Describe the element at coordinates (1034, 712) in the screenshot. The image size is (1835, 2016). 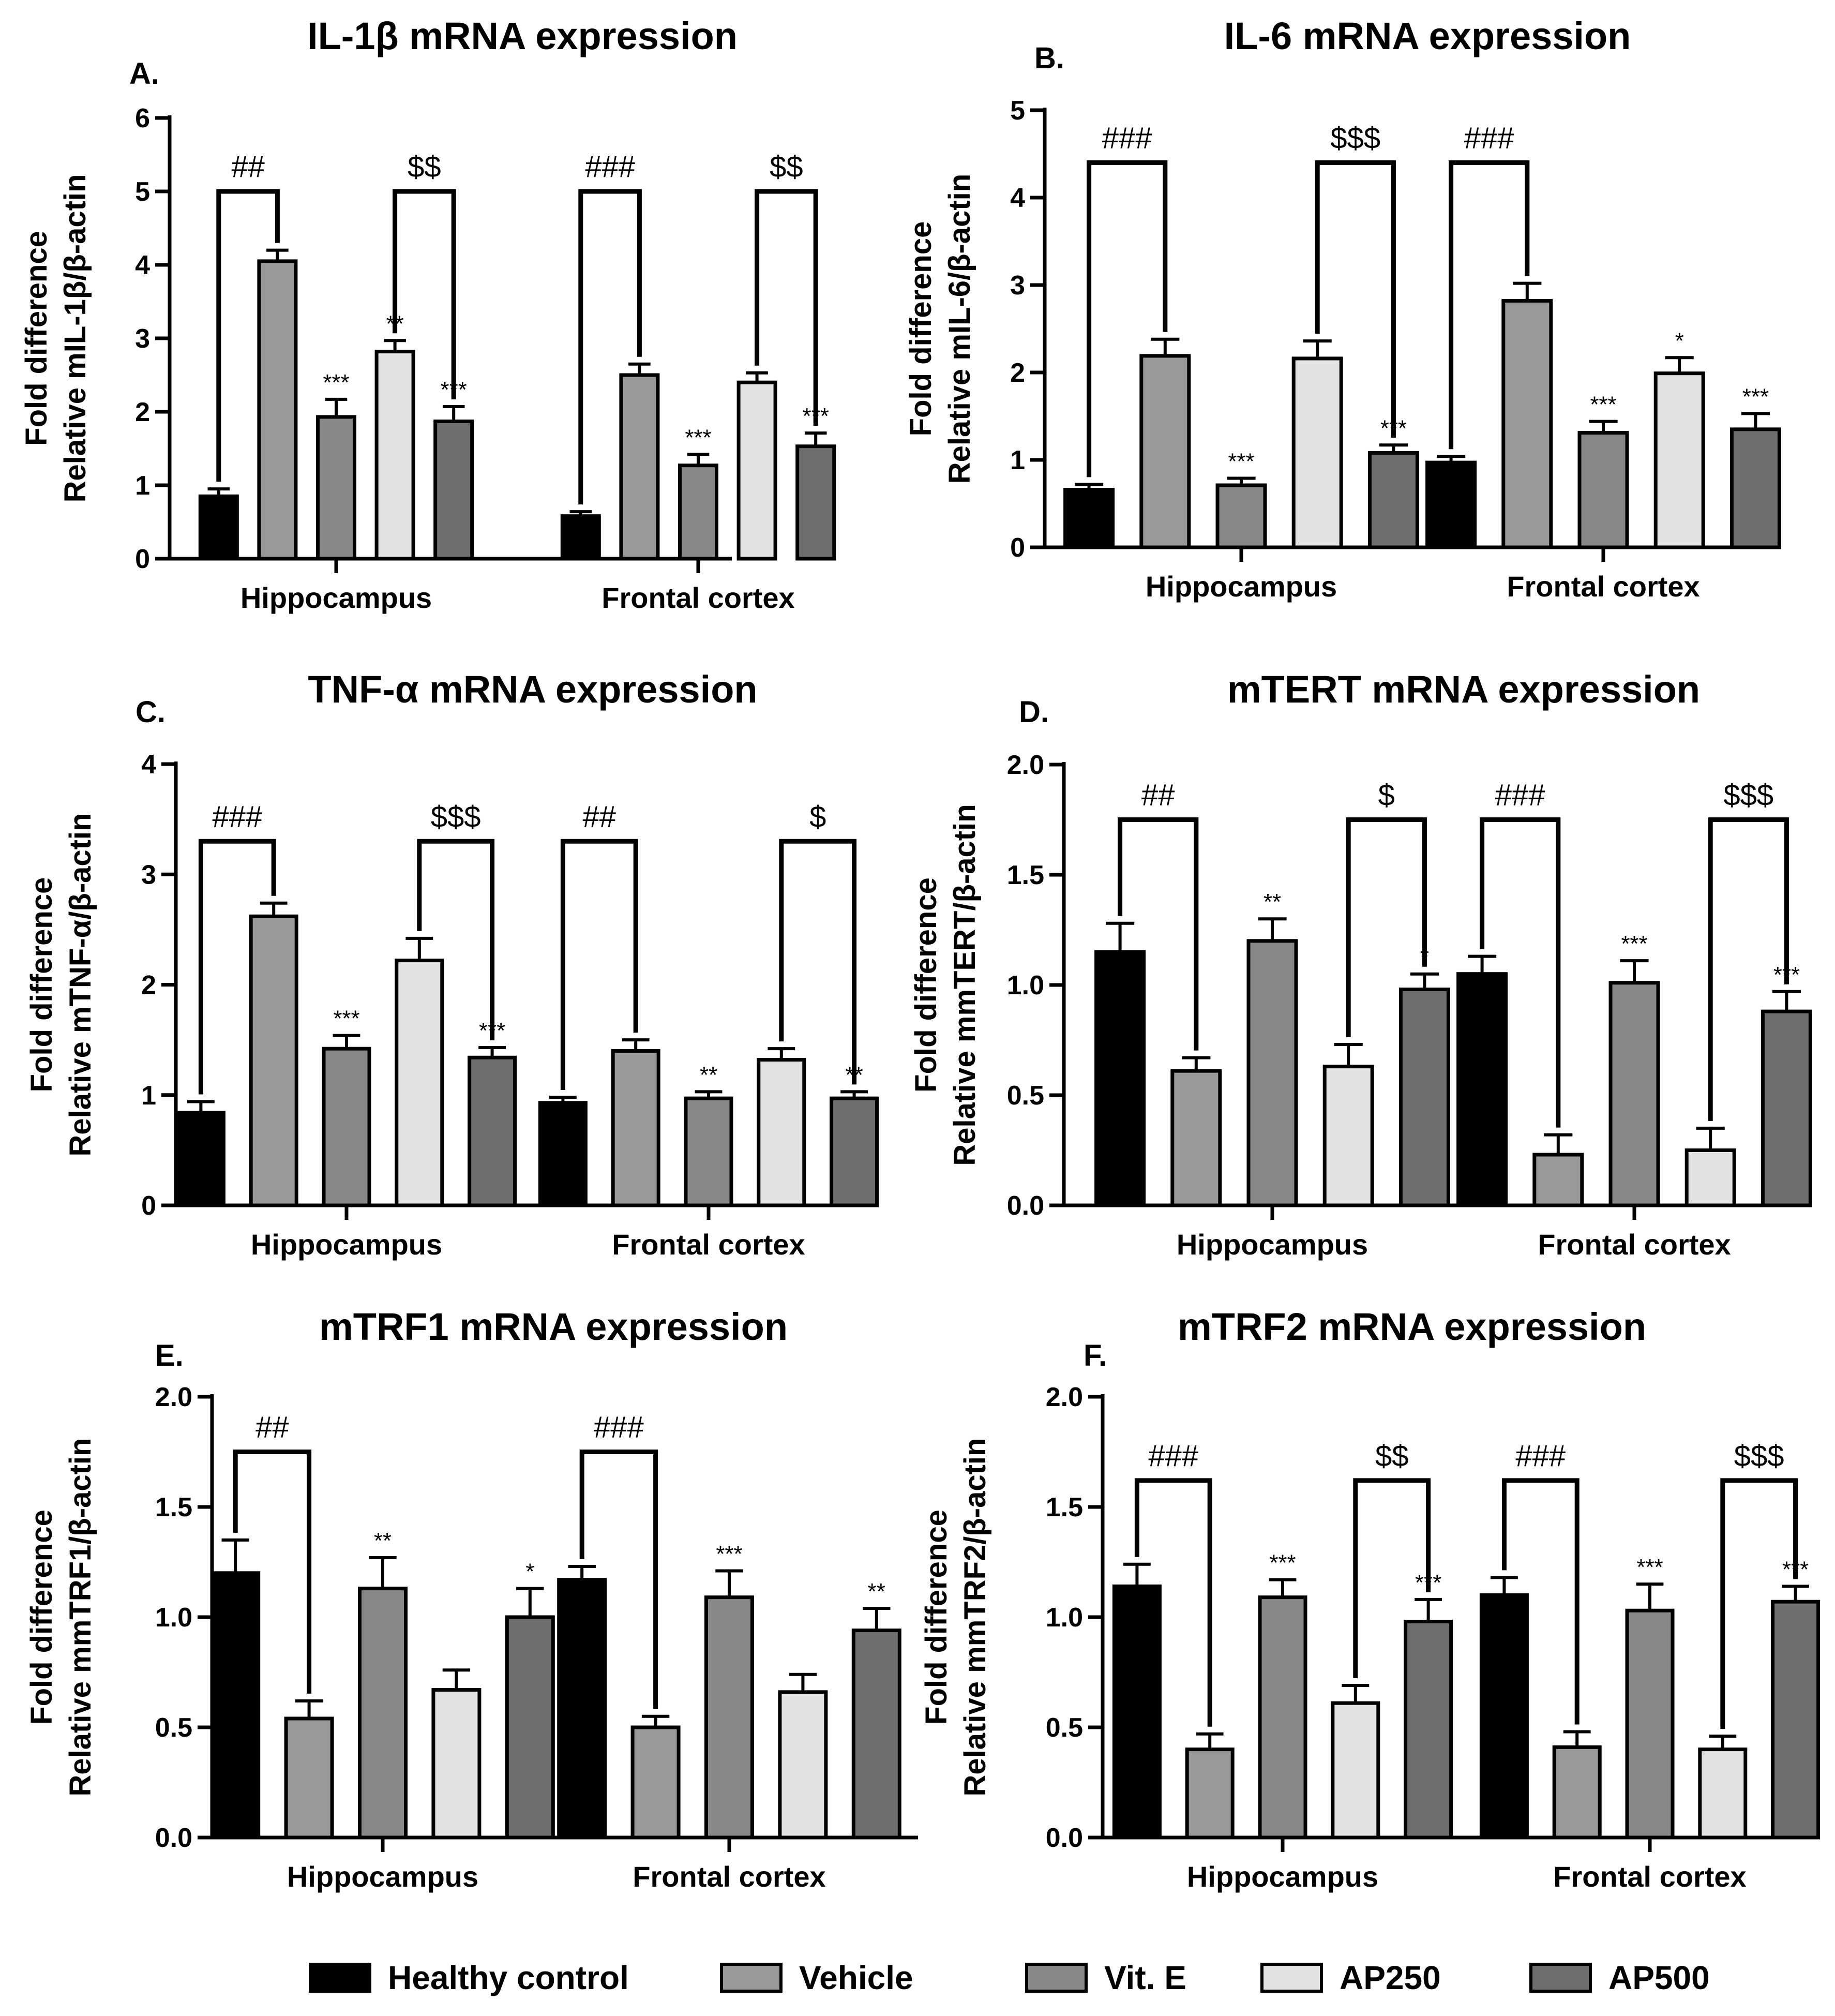
I see `panel-label: D.` at that location.